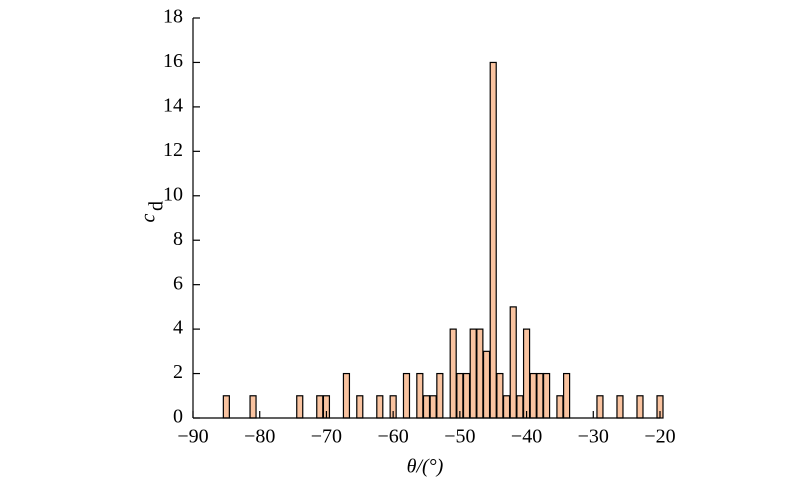  I want to click on x-tick-label: −90, so click(192, 437).